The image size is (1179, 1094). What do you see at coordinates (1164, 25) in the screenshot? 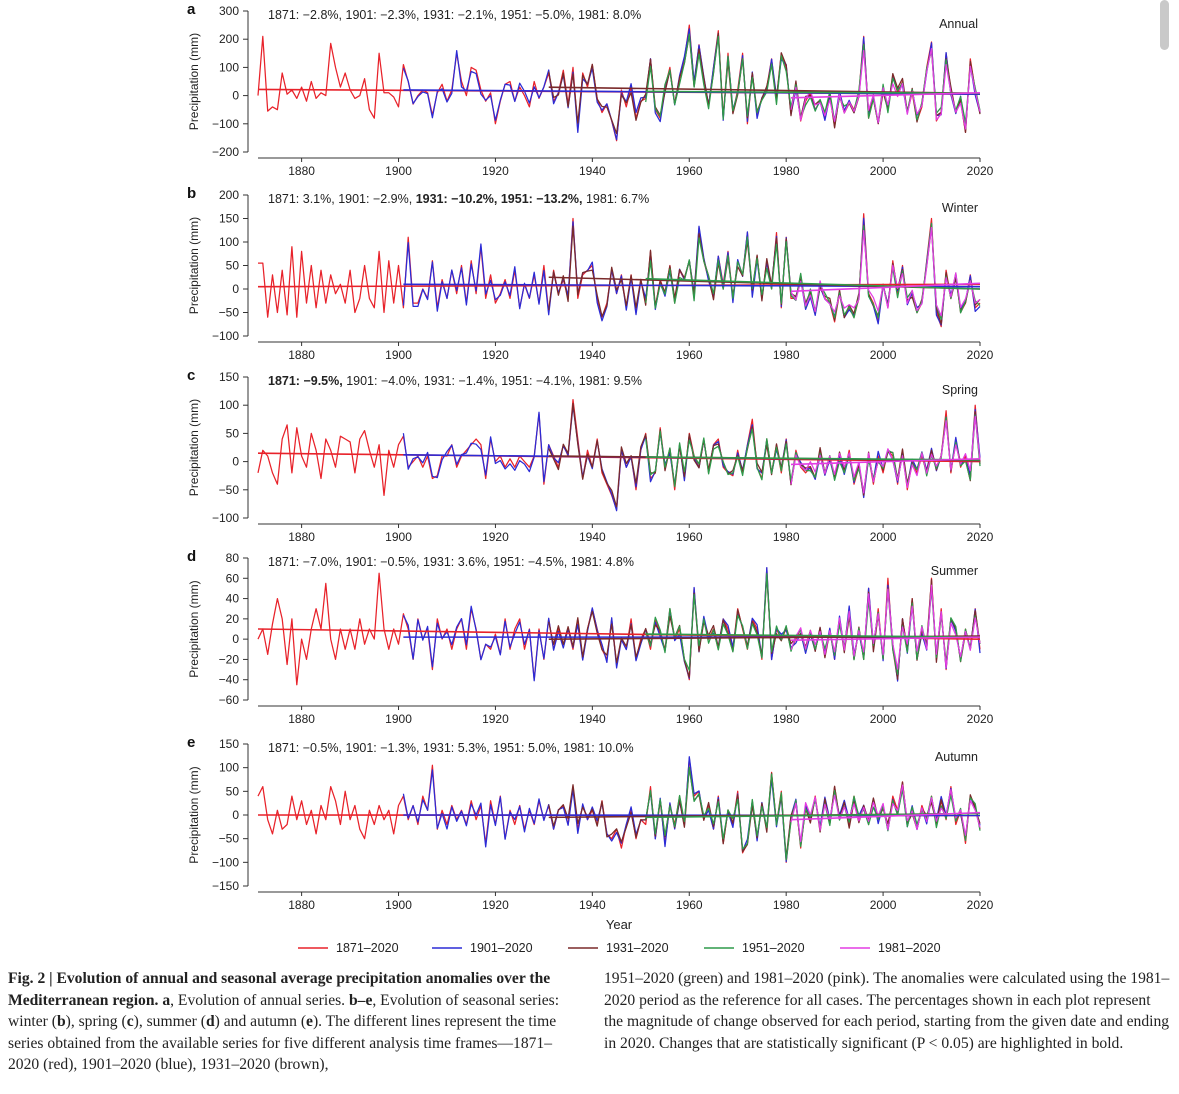
I see `scrollbar-thumb` at bounding box center [1164, 25].